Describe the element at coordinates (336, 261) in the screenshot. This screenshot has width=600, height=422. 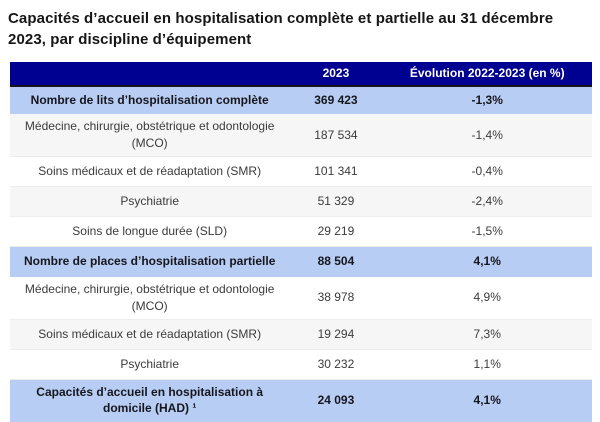
I see `row-value-2023: 88 504` at that location.